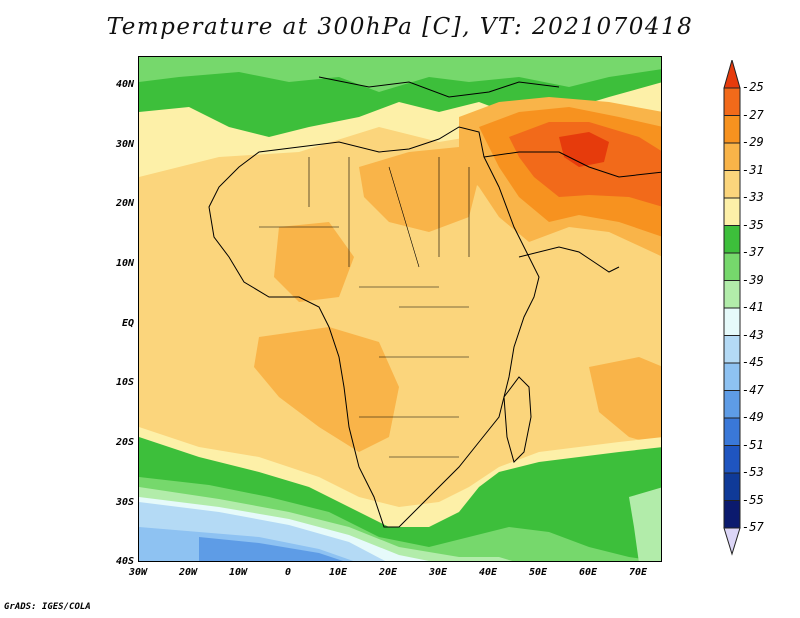  Describe the element at coordinates (288, 572) in the screenshot. I see `lon-label-0: 0` at that location.